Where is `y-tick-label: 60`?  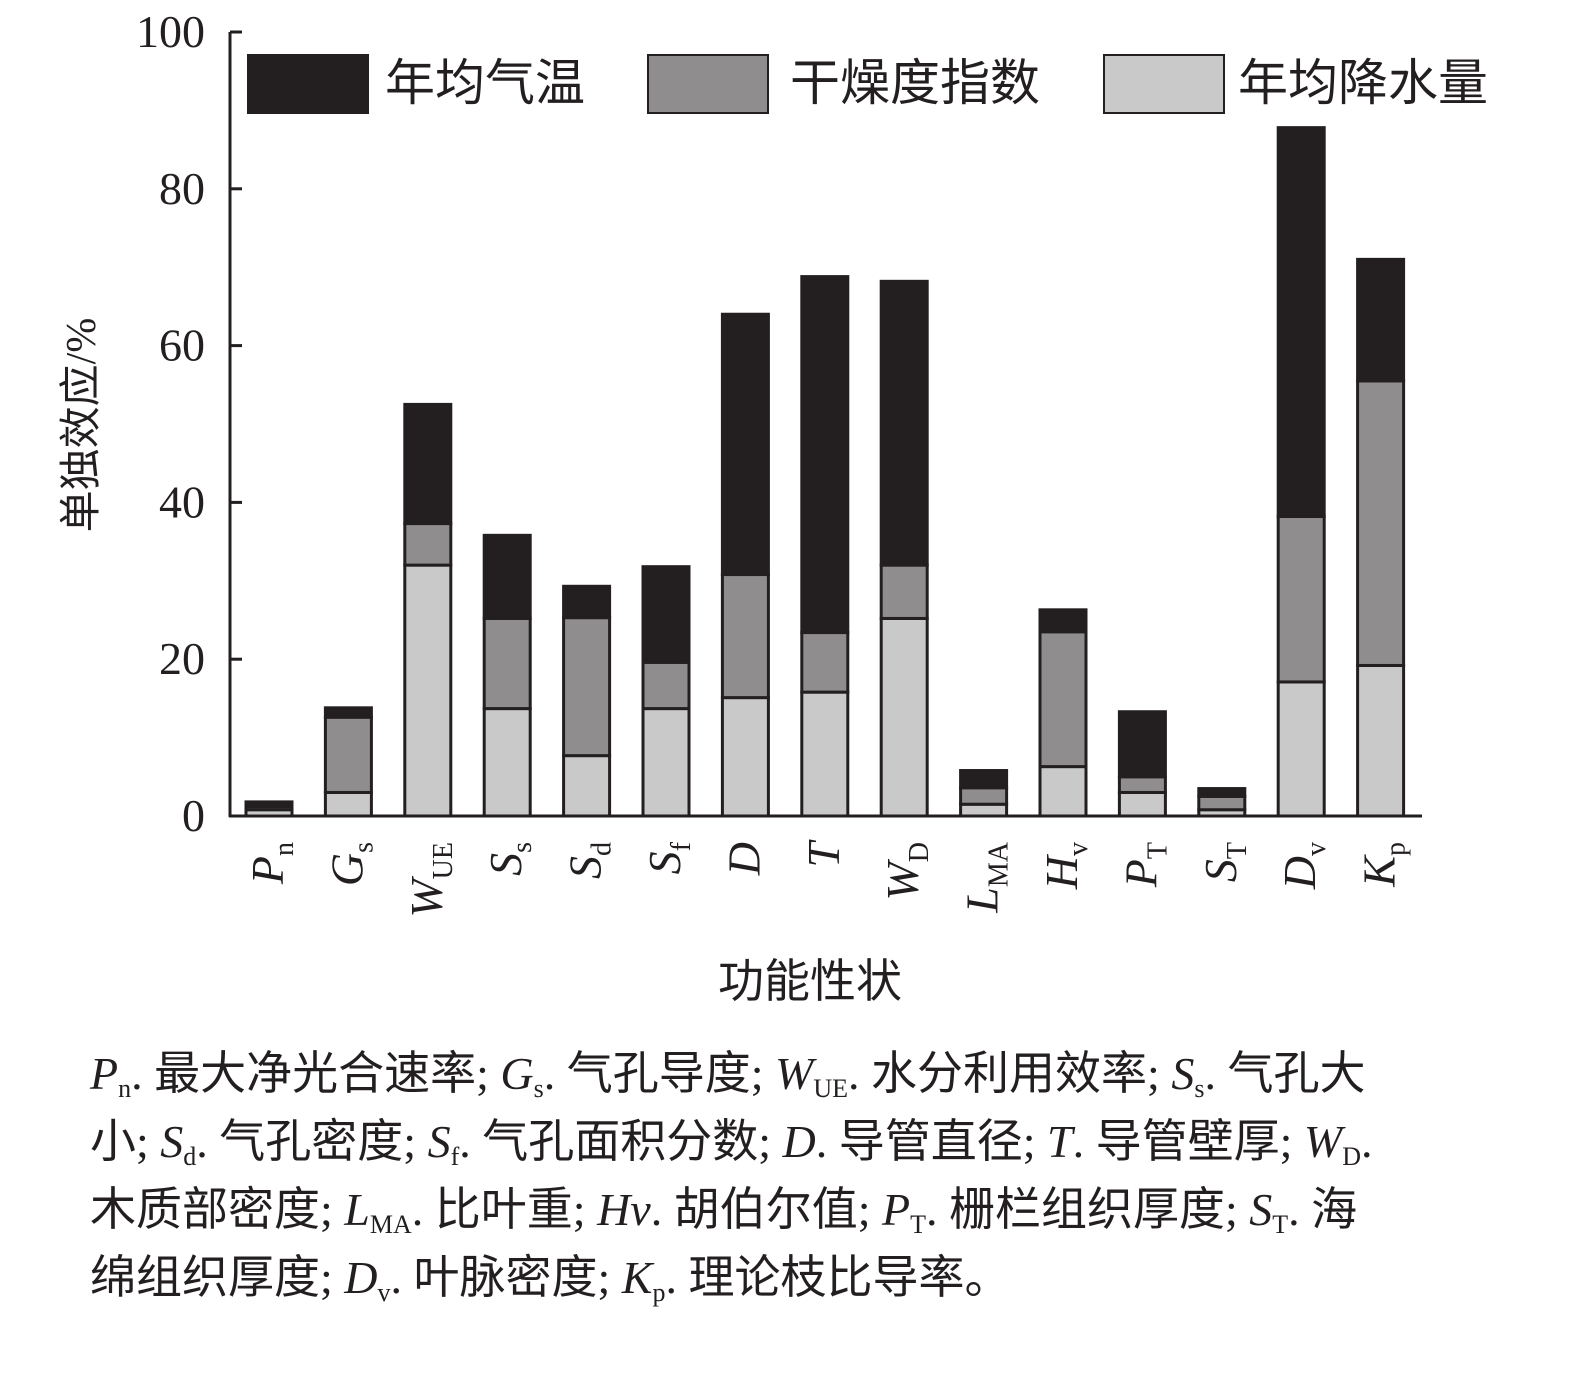 y-tick-label: 60 is located at coordinates (182, 345).